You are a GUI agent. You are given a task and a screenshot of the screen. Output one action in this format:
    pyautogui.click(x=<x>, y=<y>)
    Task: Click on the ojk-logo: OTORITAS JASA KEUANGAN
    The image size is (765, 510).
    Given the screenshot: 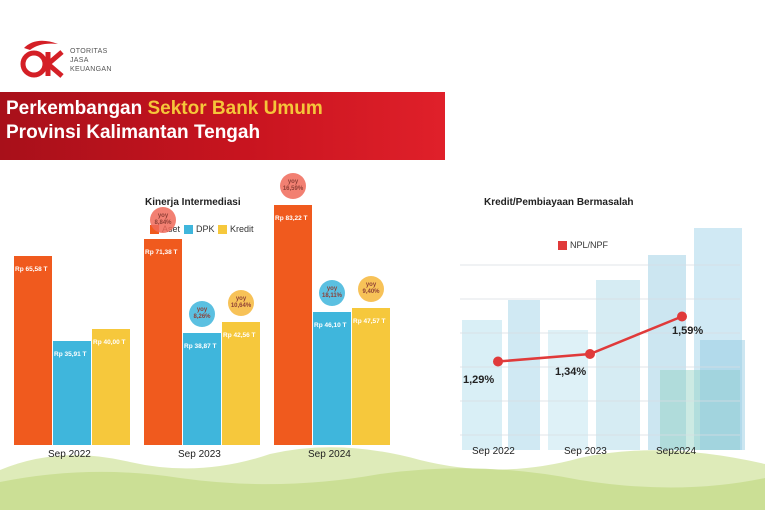 What is the action you would take?
    pyautogui.click(x=73, y=61)
    